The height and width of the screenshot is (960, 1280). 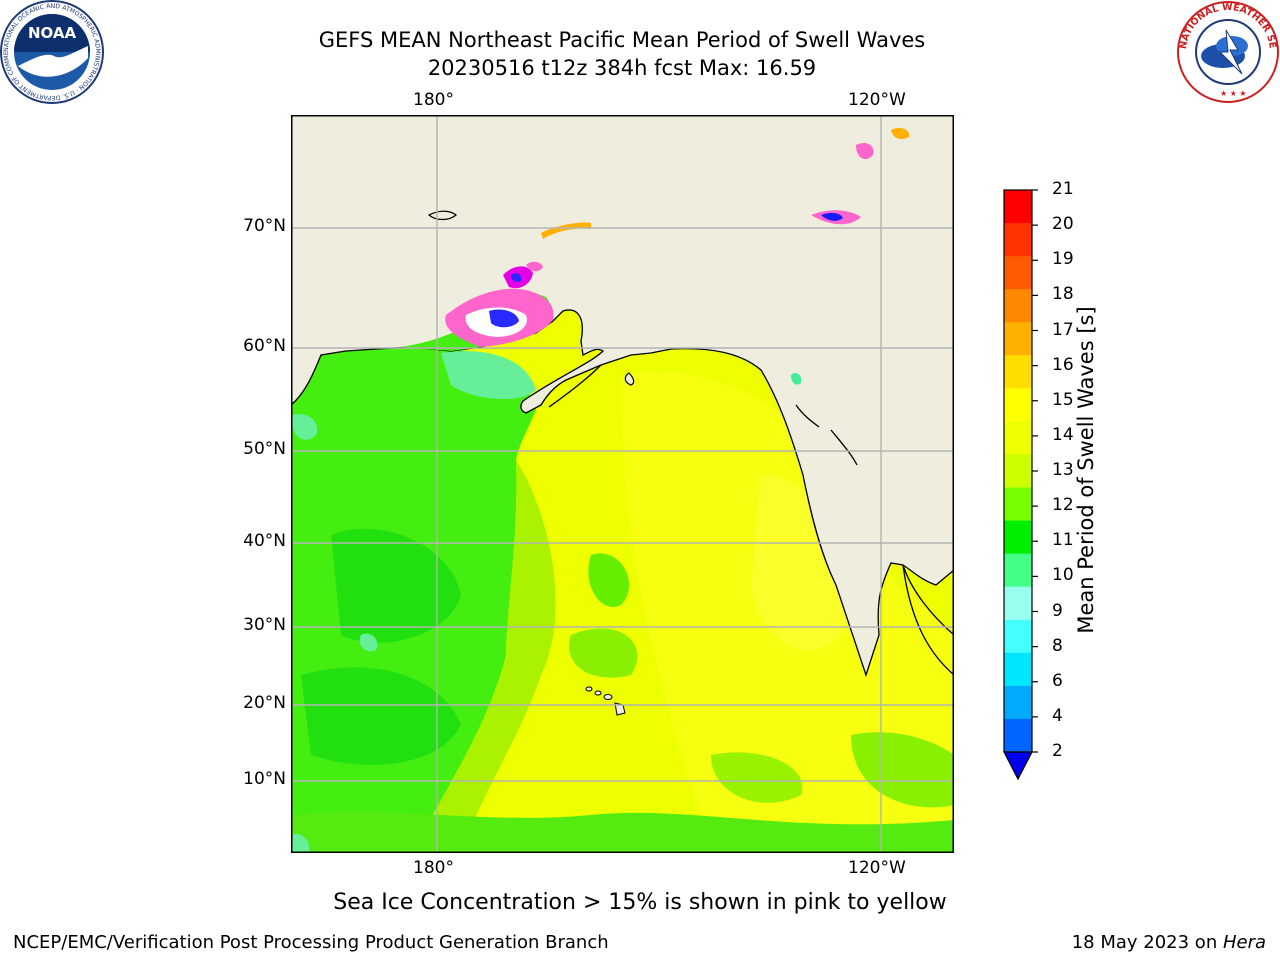 What do you see at coordinates (1063, 470) in the screenshot?
I see `colorbar-tick-label: 13` at bounding box center [1063, 470].